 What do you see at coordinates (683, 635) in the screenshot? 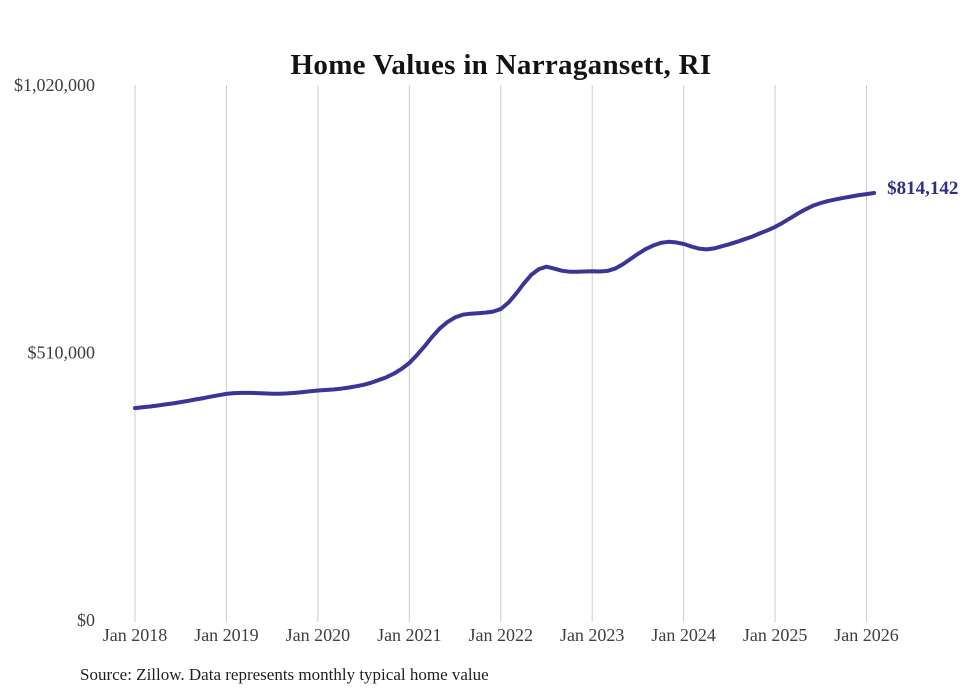
I see `x-axis-tick-label: Jan 2024` at bounding box center [683, 635].